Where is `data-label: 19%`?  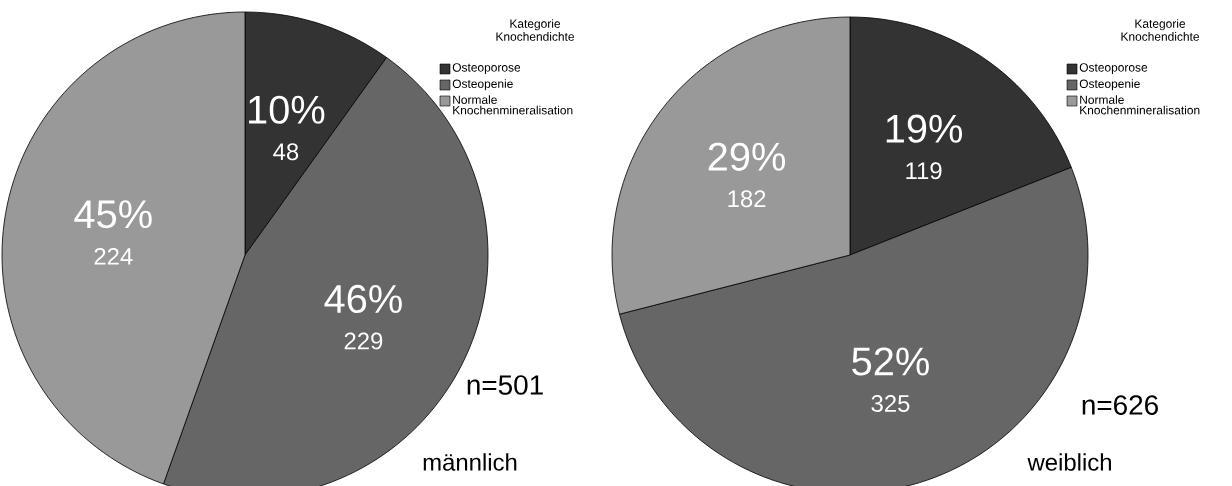 data-label: 19% is located at coordinates (924, 128).